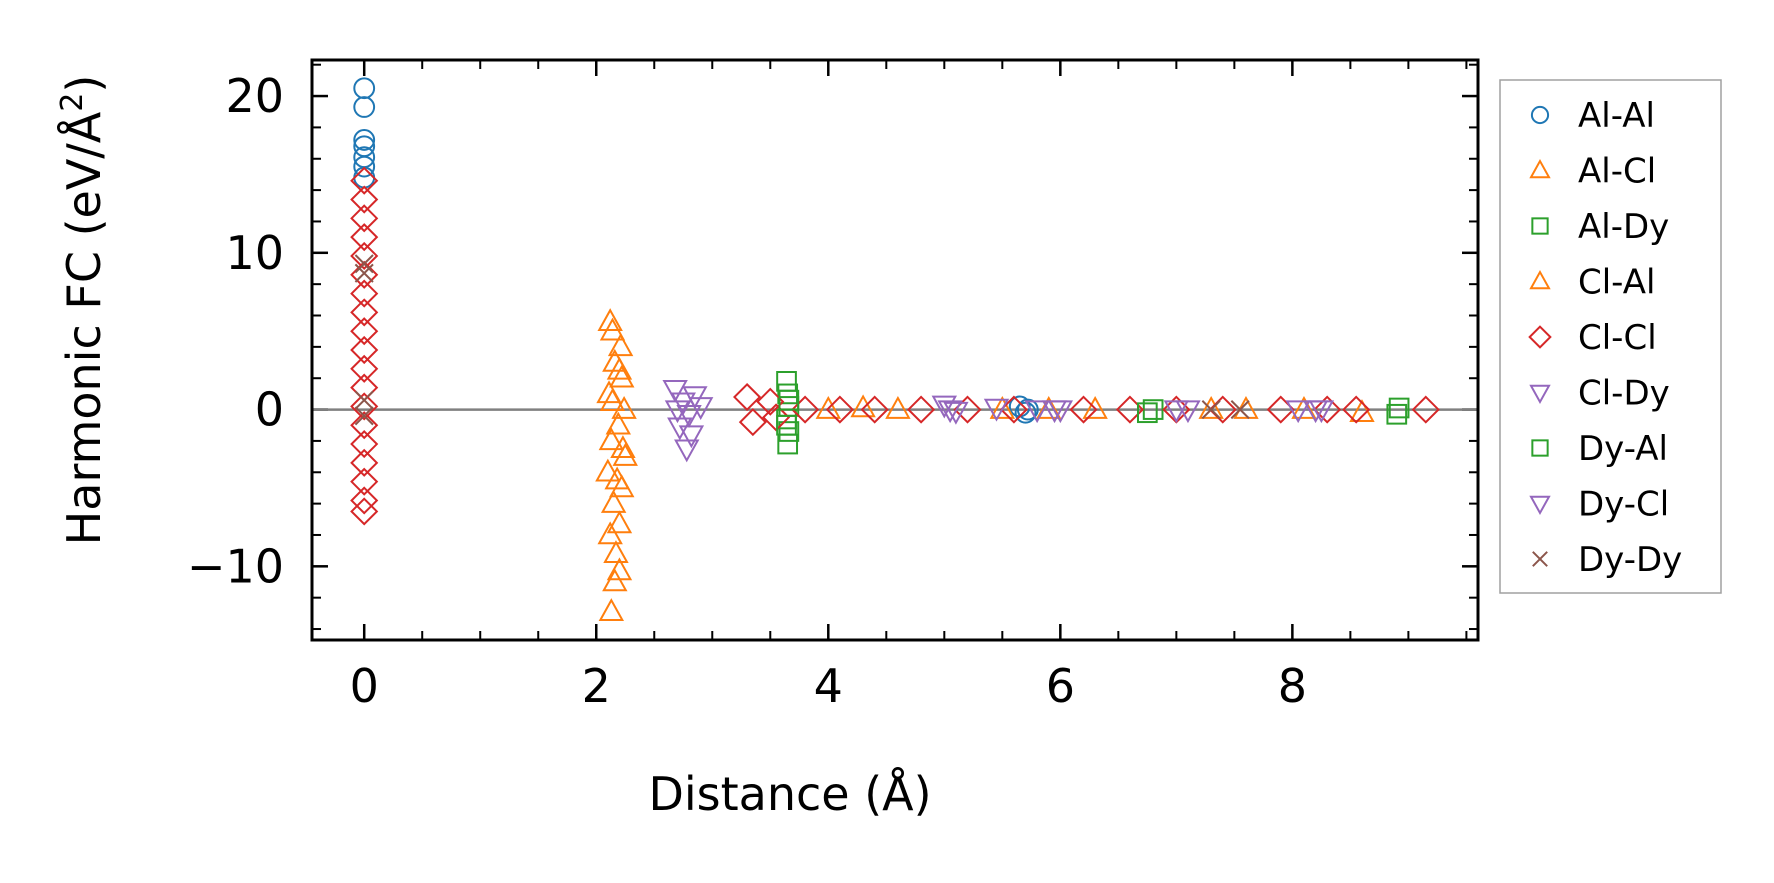 This screenshot has width=1774, height=883. Describe the element at coordinates (84, 328) in the screenshot. I see `y-axis-title-main: Harmonic FC (eV/Å` at that location.